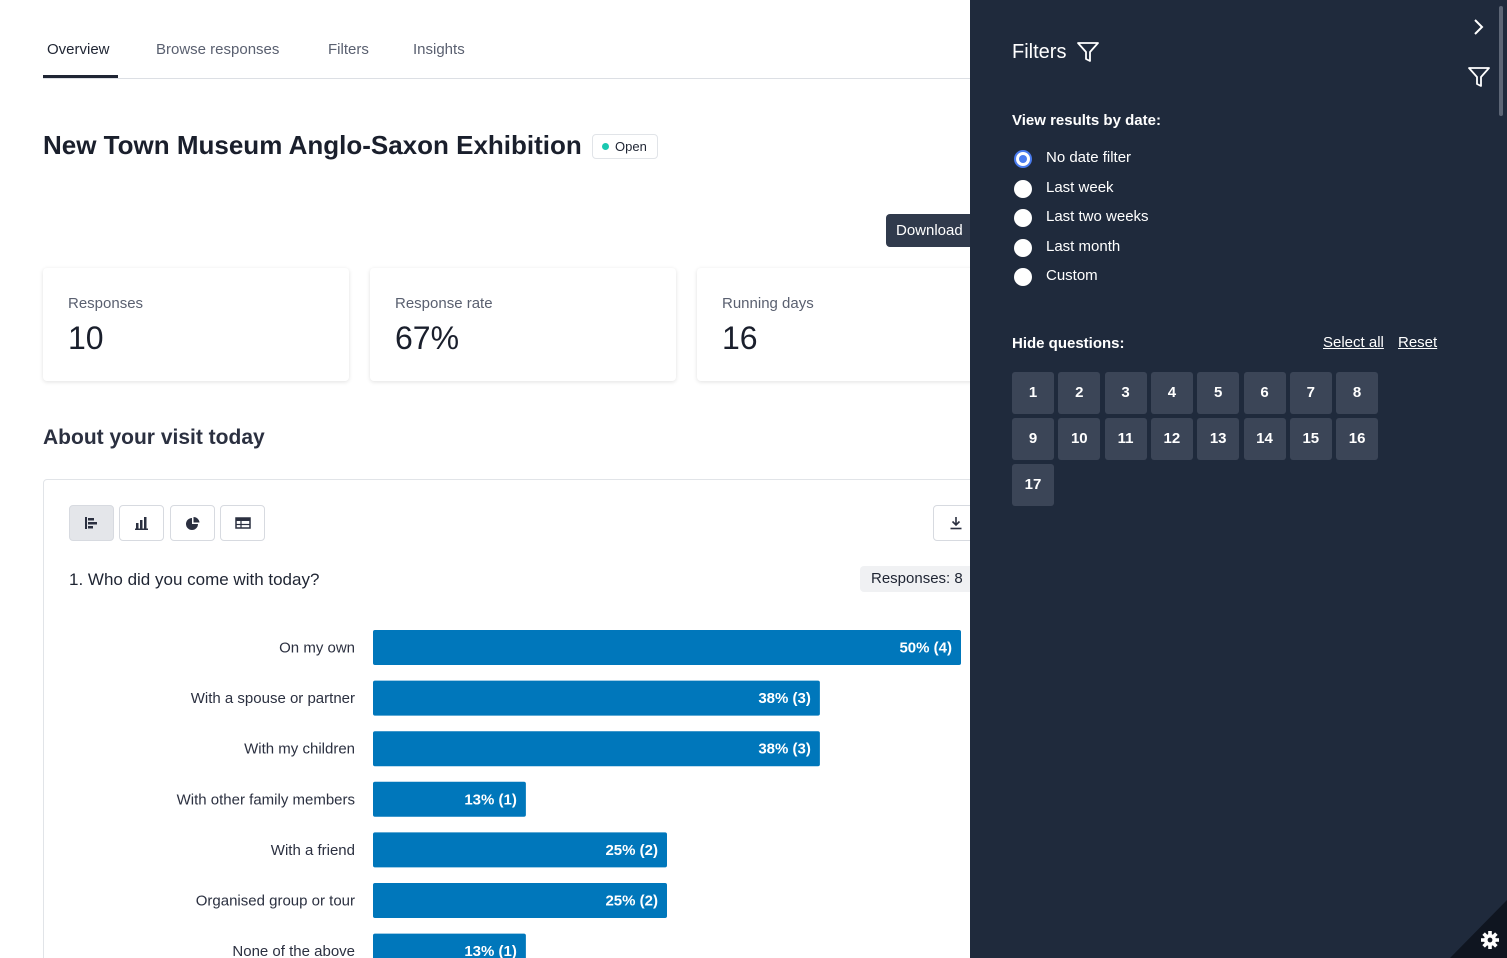 This screenshot has width=1507, height=958. I want to click on filter-icon, so click(1088, 52).